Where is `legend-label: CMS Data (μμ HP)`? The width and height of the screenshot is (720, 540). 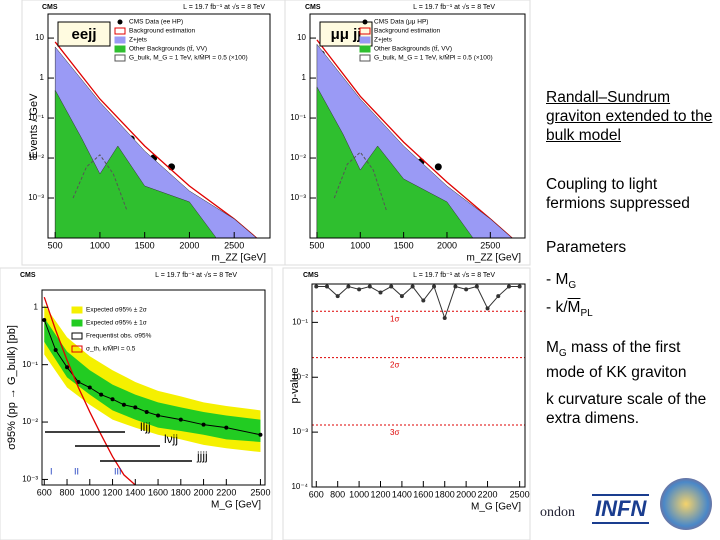 legend-label: CMS Data (μμ HP) is located at coordinates (401, 22).